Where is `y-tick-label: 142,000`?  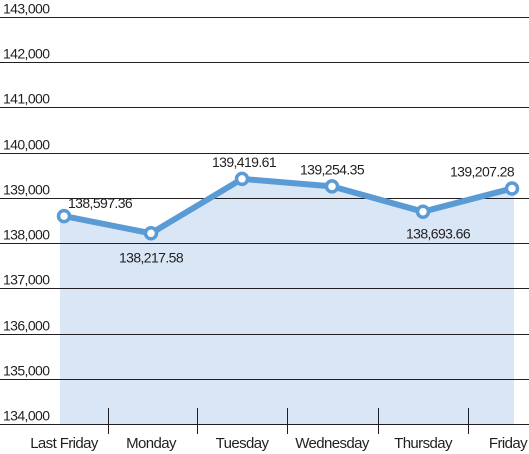
y-tick-label: 142,000 is located at coordinates (26, 54).